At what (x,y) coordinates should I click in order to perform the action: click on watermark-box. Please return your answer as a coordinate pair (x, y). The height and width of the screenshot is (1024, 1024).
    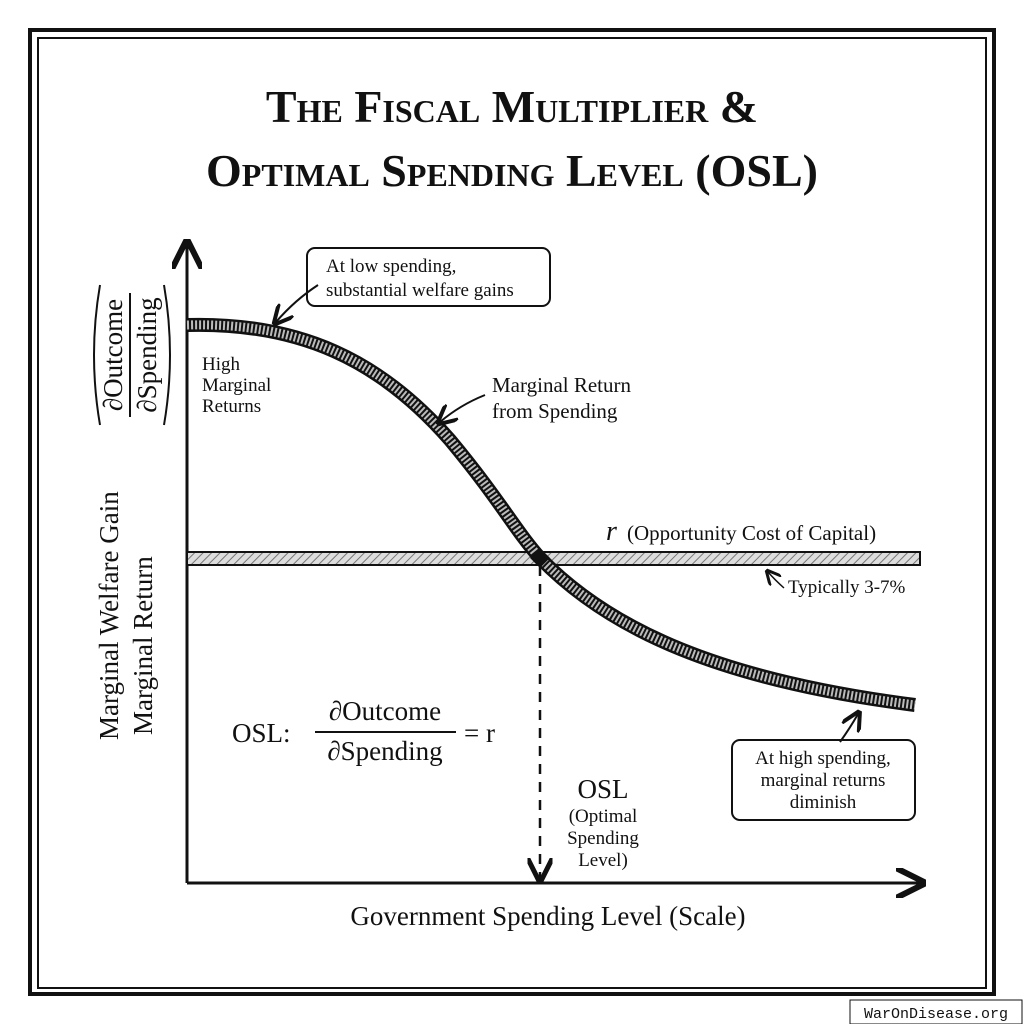
    Looking at the image, I should click on (936, 1011).